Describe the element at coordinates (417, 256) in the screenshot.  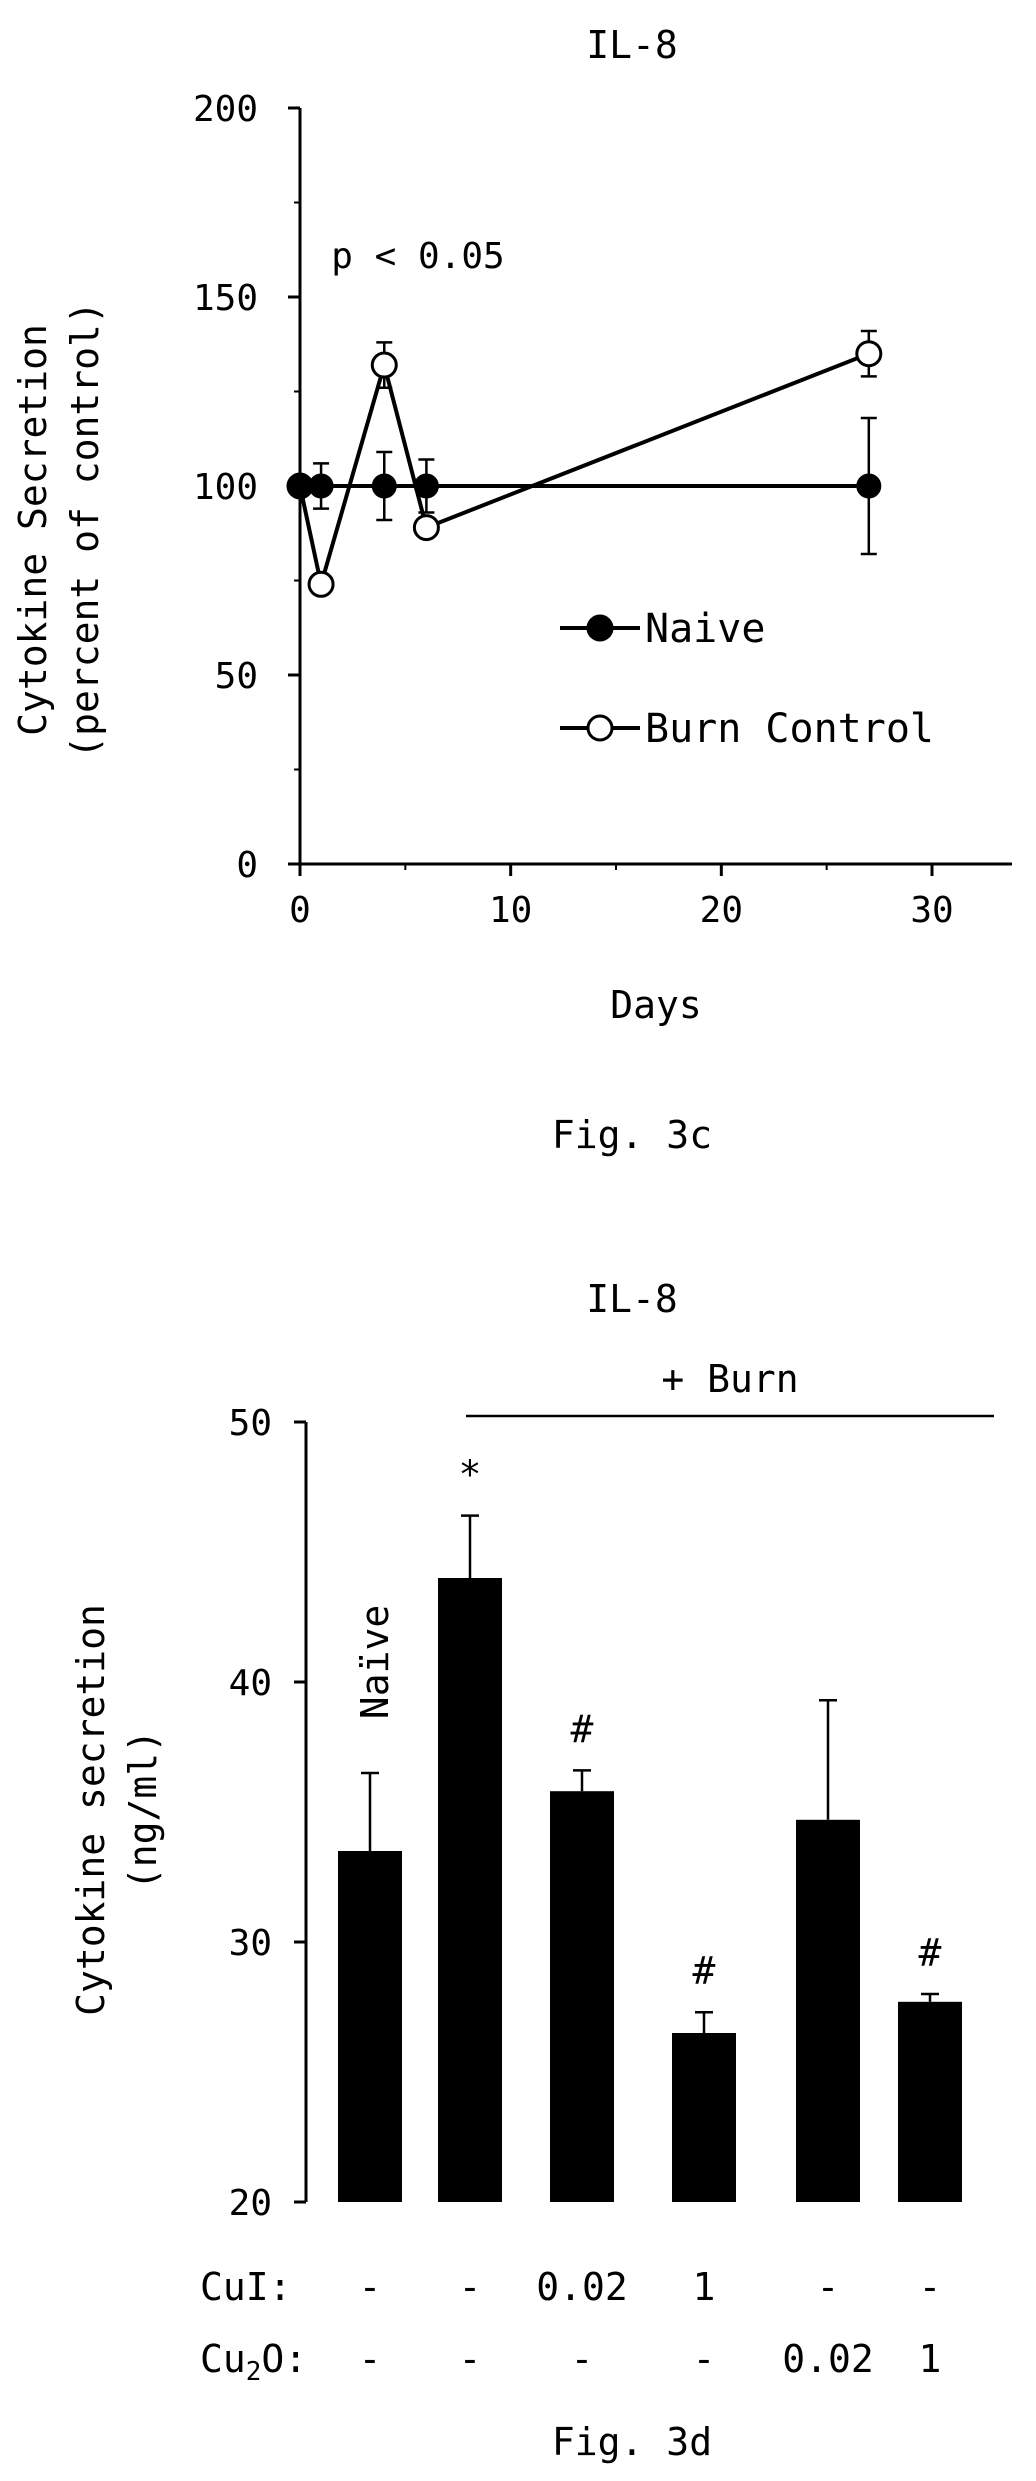
I see `chart-c-annotation: p < 0.05` at that location.